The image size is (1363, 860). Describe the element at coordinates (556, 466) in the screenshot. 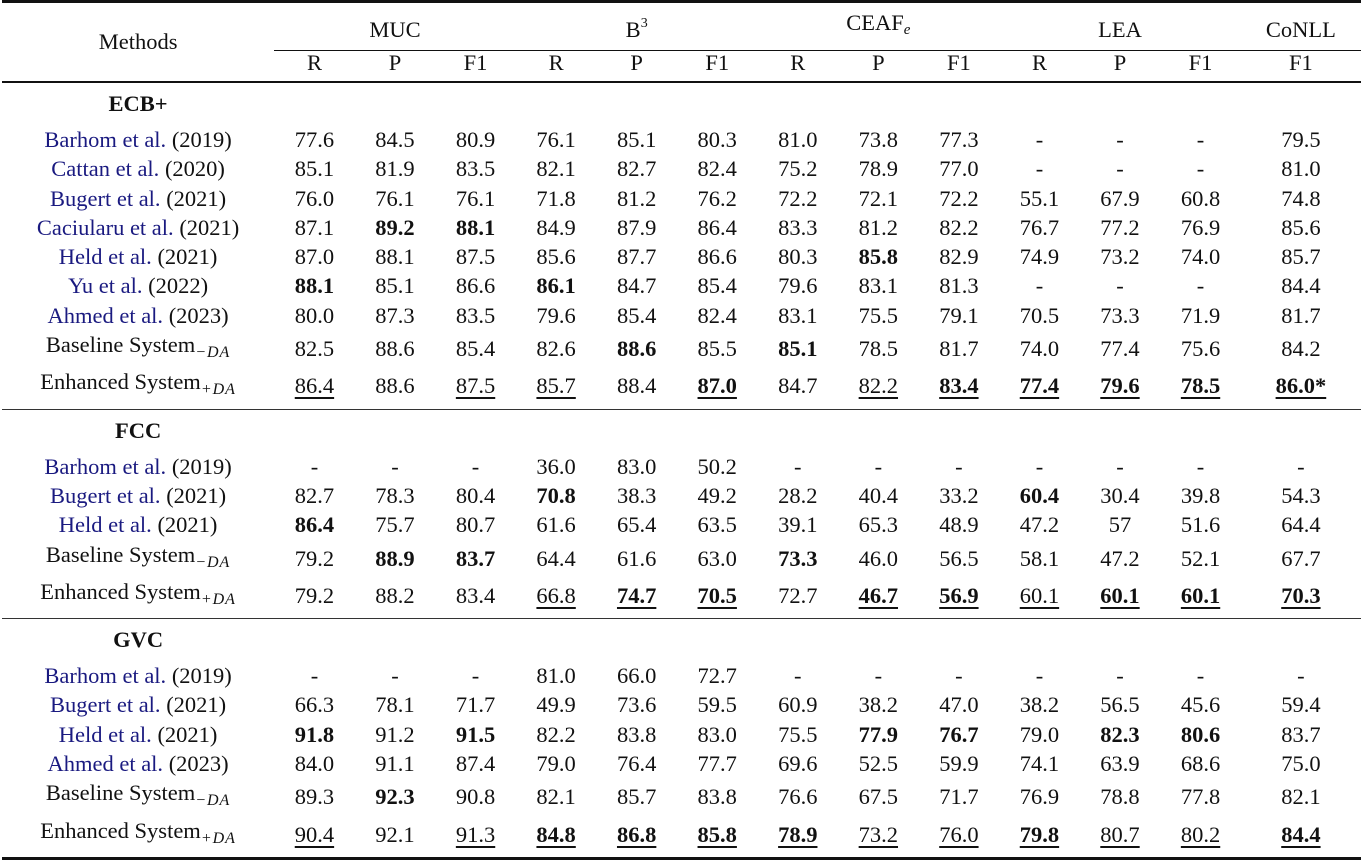

I see `score-cell: 36.0` at that location.